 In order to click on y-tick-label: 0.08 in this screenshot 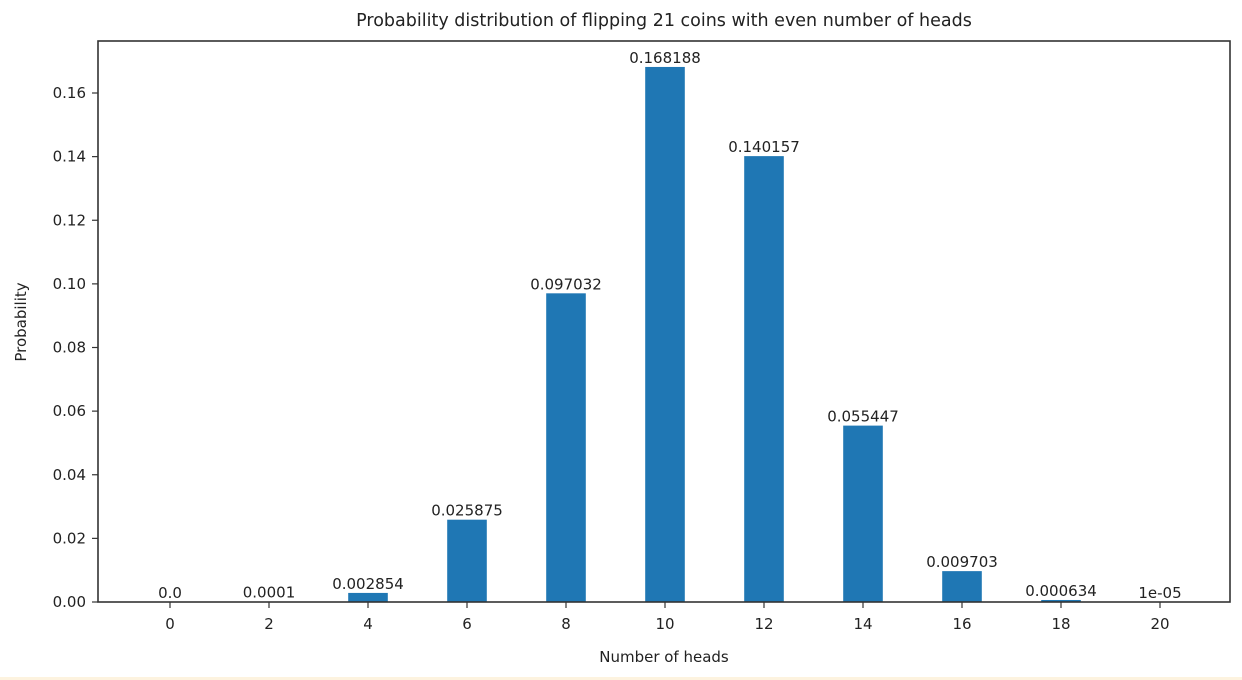, I will do `click(69, 348)`.